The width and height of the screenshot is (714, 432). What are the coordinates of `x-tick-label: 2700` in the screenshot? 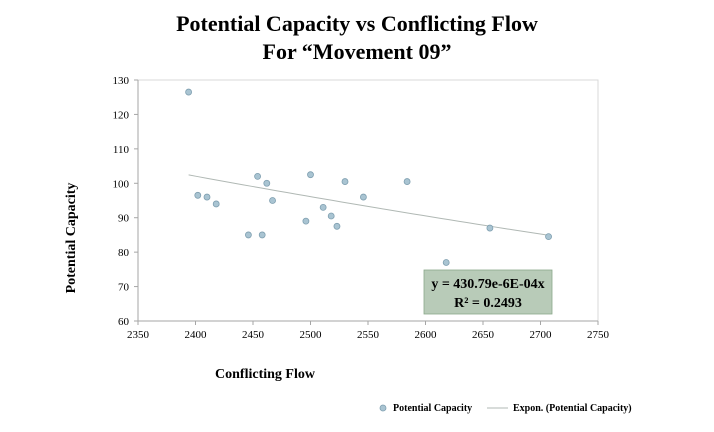 It's located at (541, 335).